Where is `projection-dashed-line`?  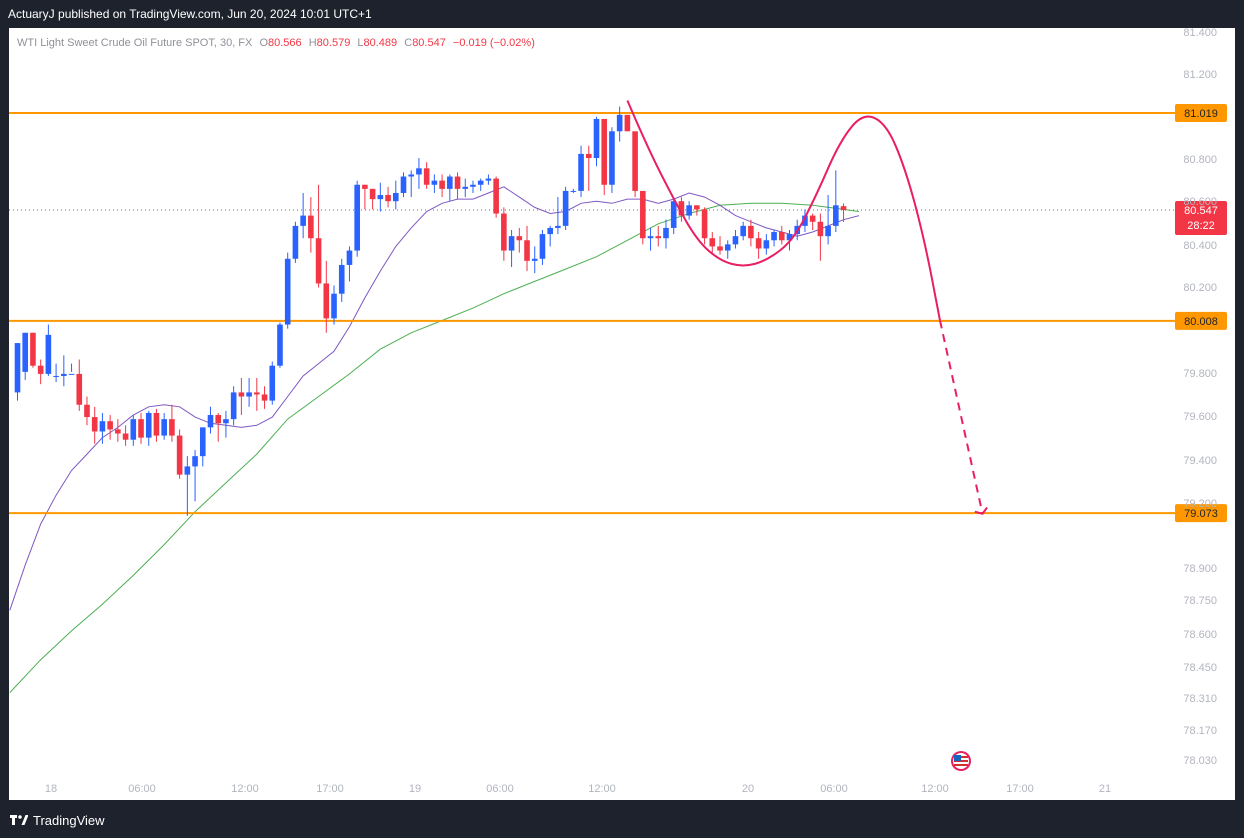 projection-dashed-line is located at coordinates (961, 417).